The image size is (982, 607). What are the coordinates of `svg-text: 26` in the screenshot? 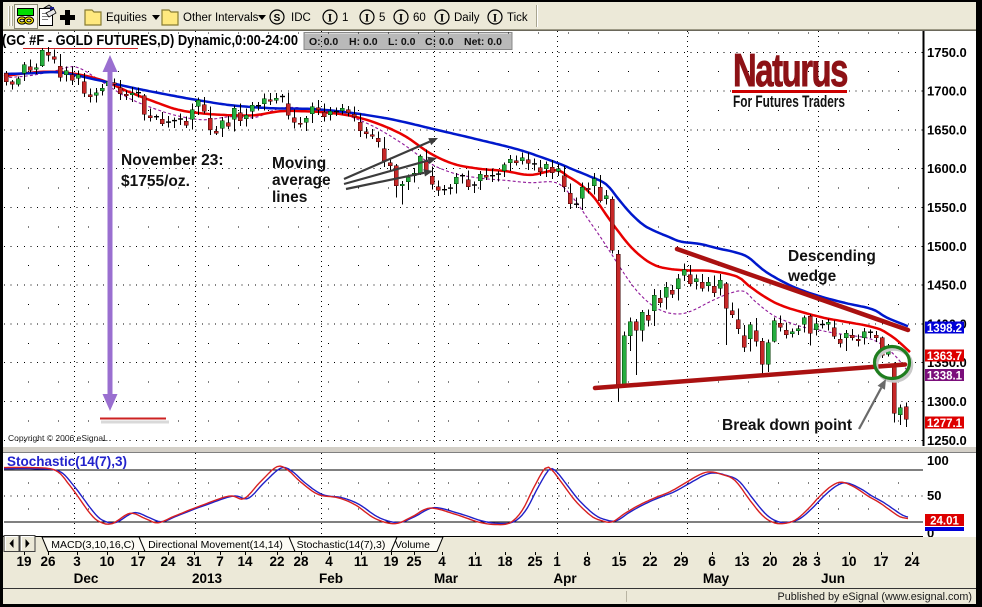 It's located at (48, 561).